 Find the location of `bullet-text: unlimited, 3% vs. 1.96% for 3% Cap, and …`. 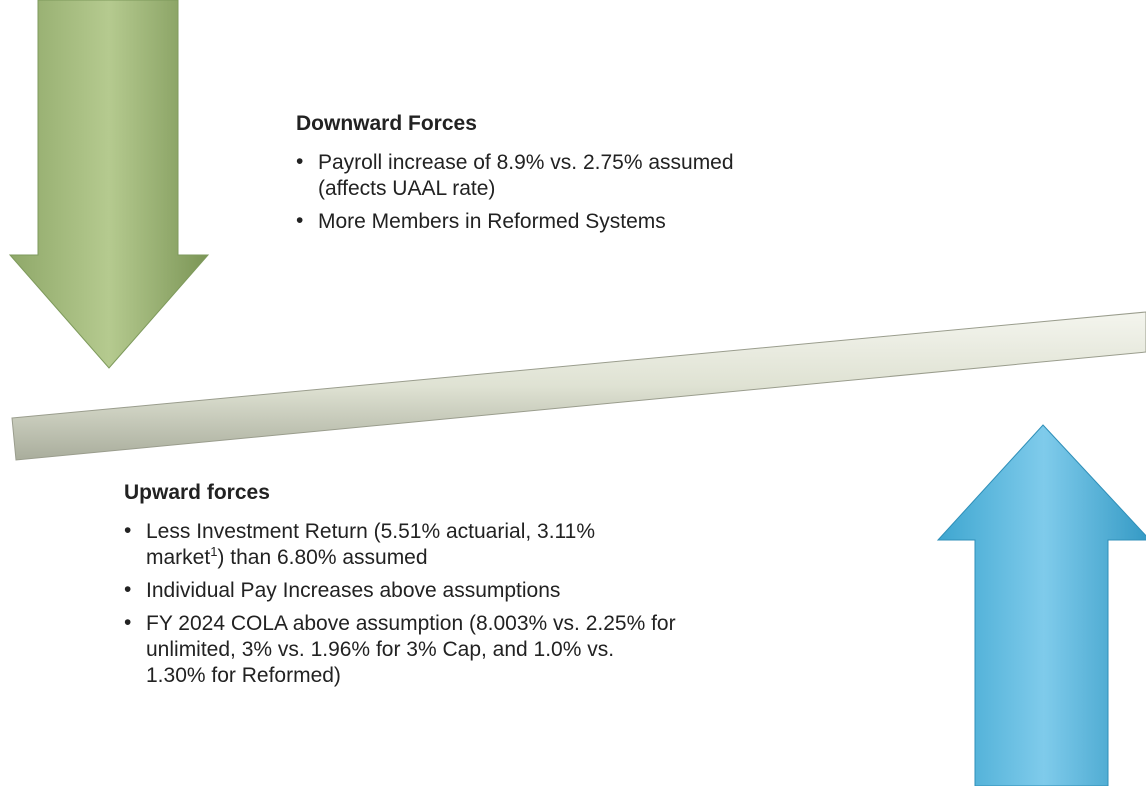

bullet-text: unlimited, 3% vs. 1.96% for 3% Cap, and … is located at coordinates (380, 649).